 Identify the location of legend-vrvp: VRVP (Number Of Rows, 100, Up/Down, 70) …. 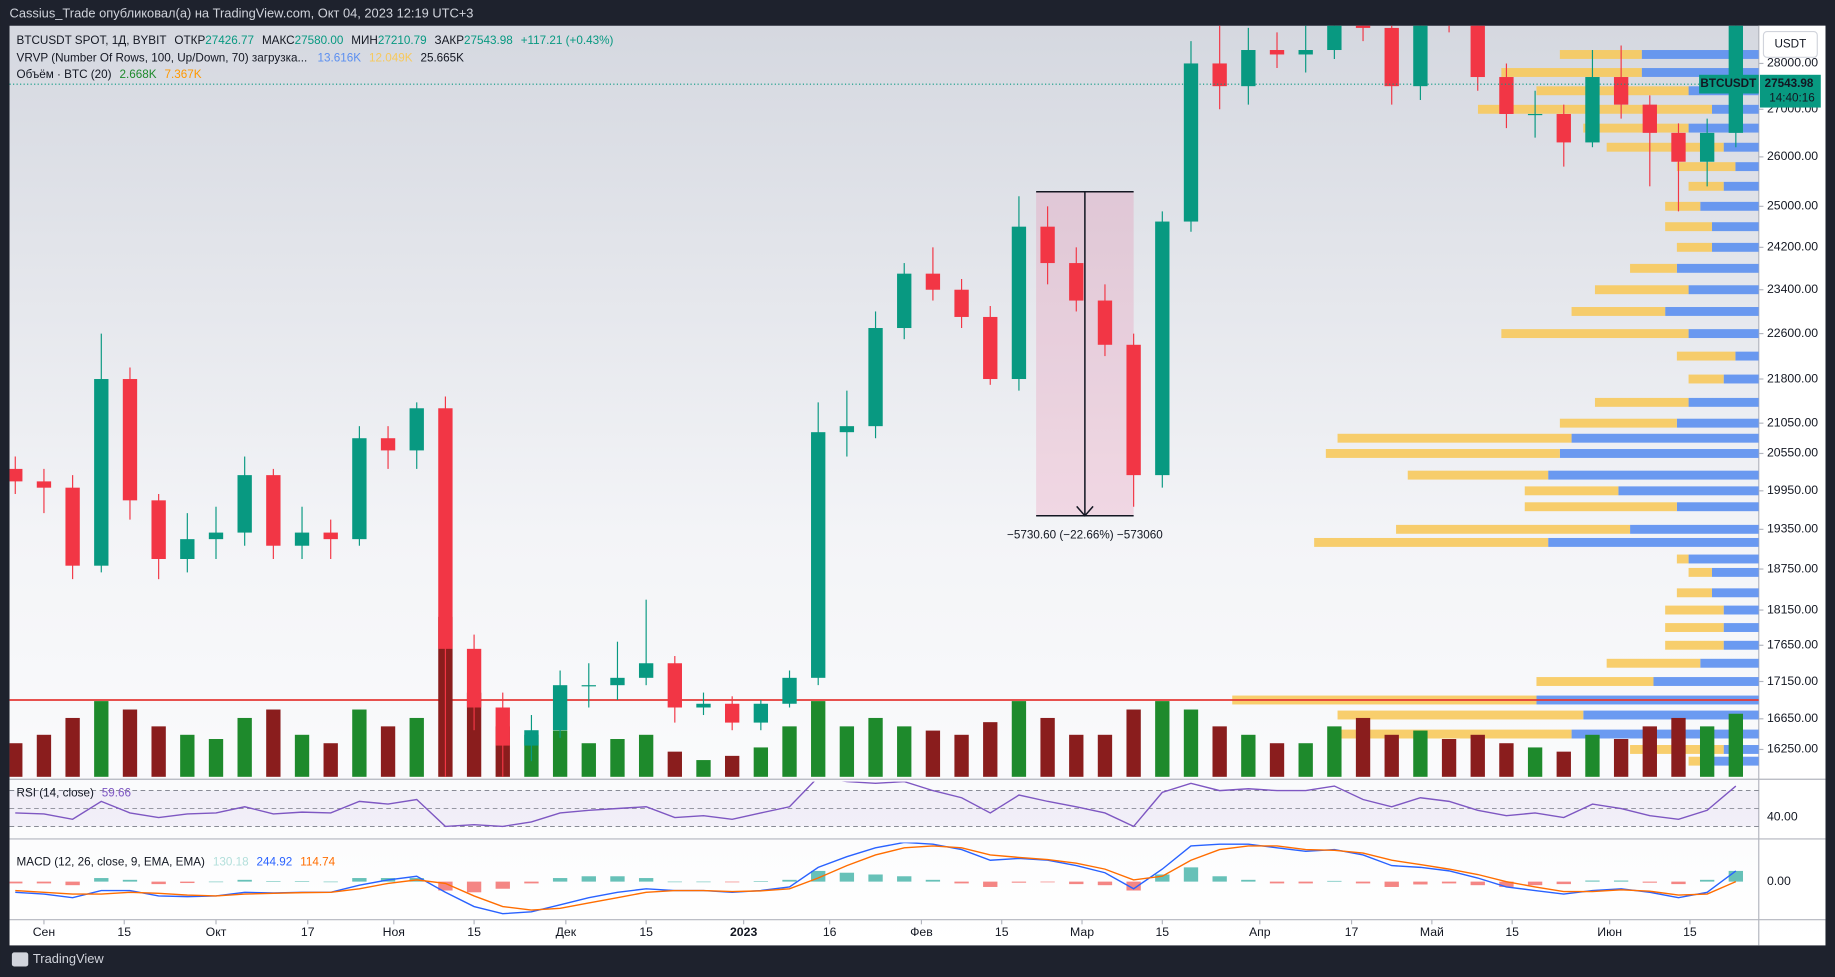
(241, 58).